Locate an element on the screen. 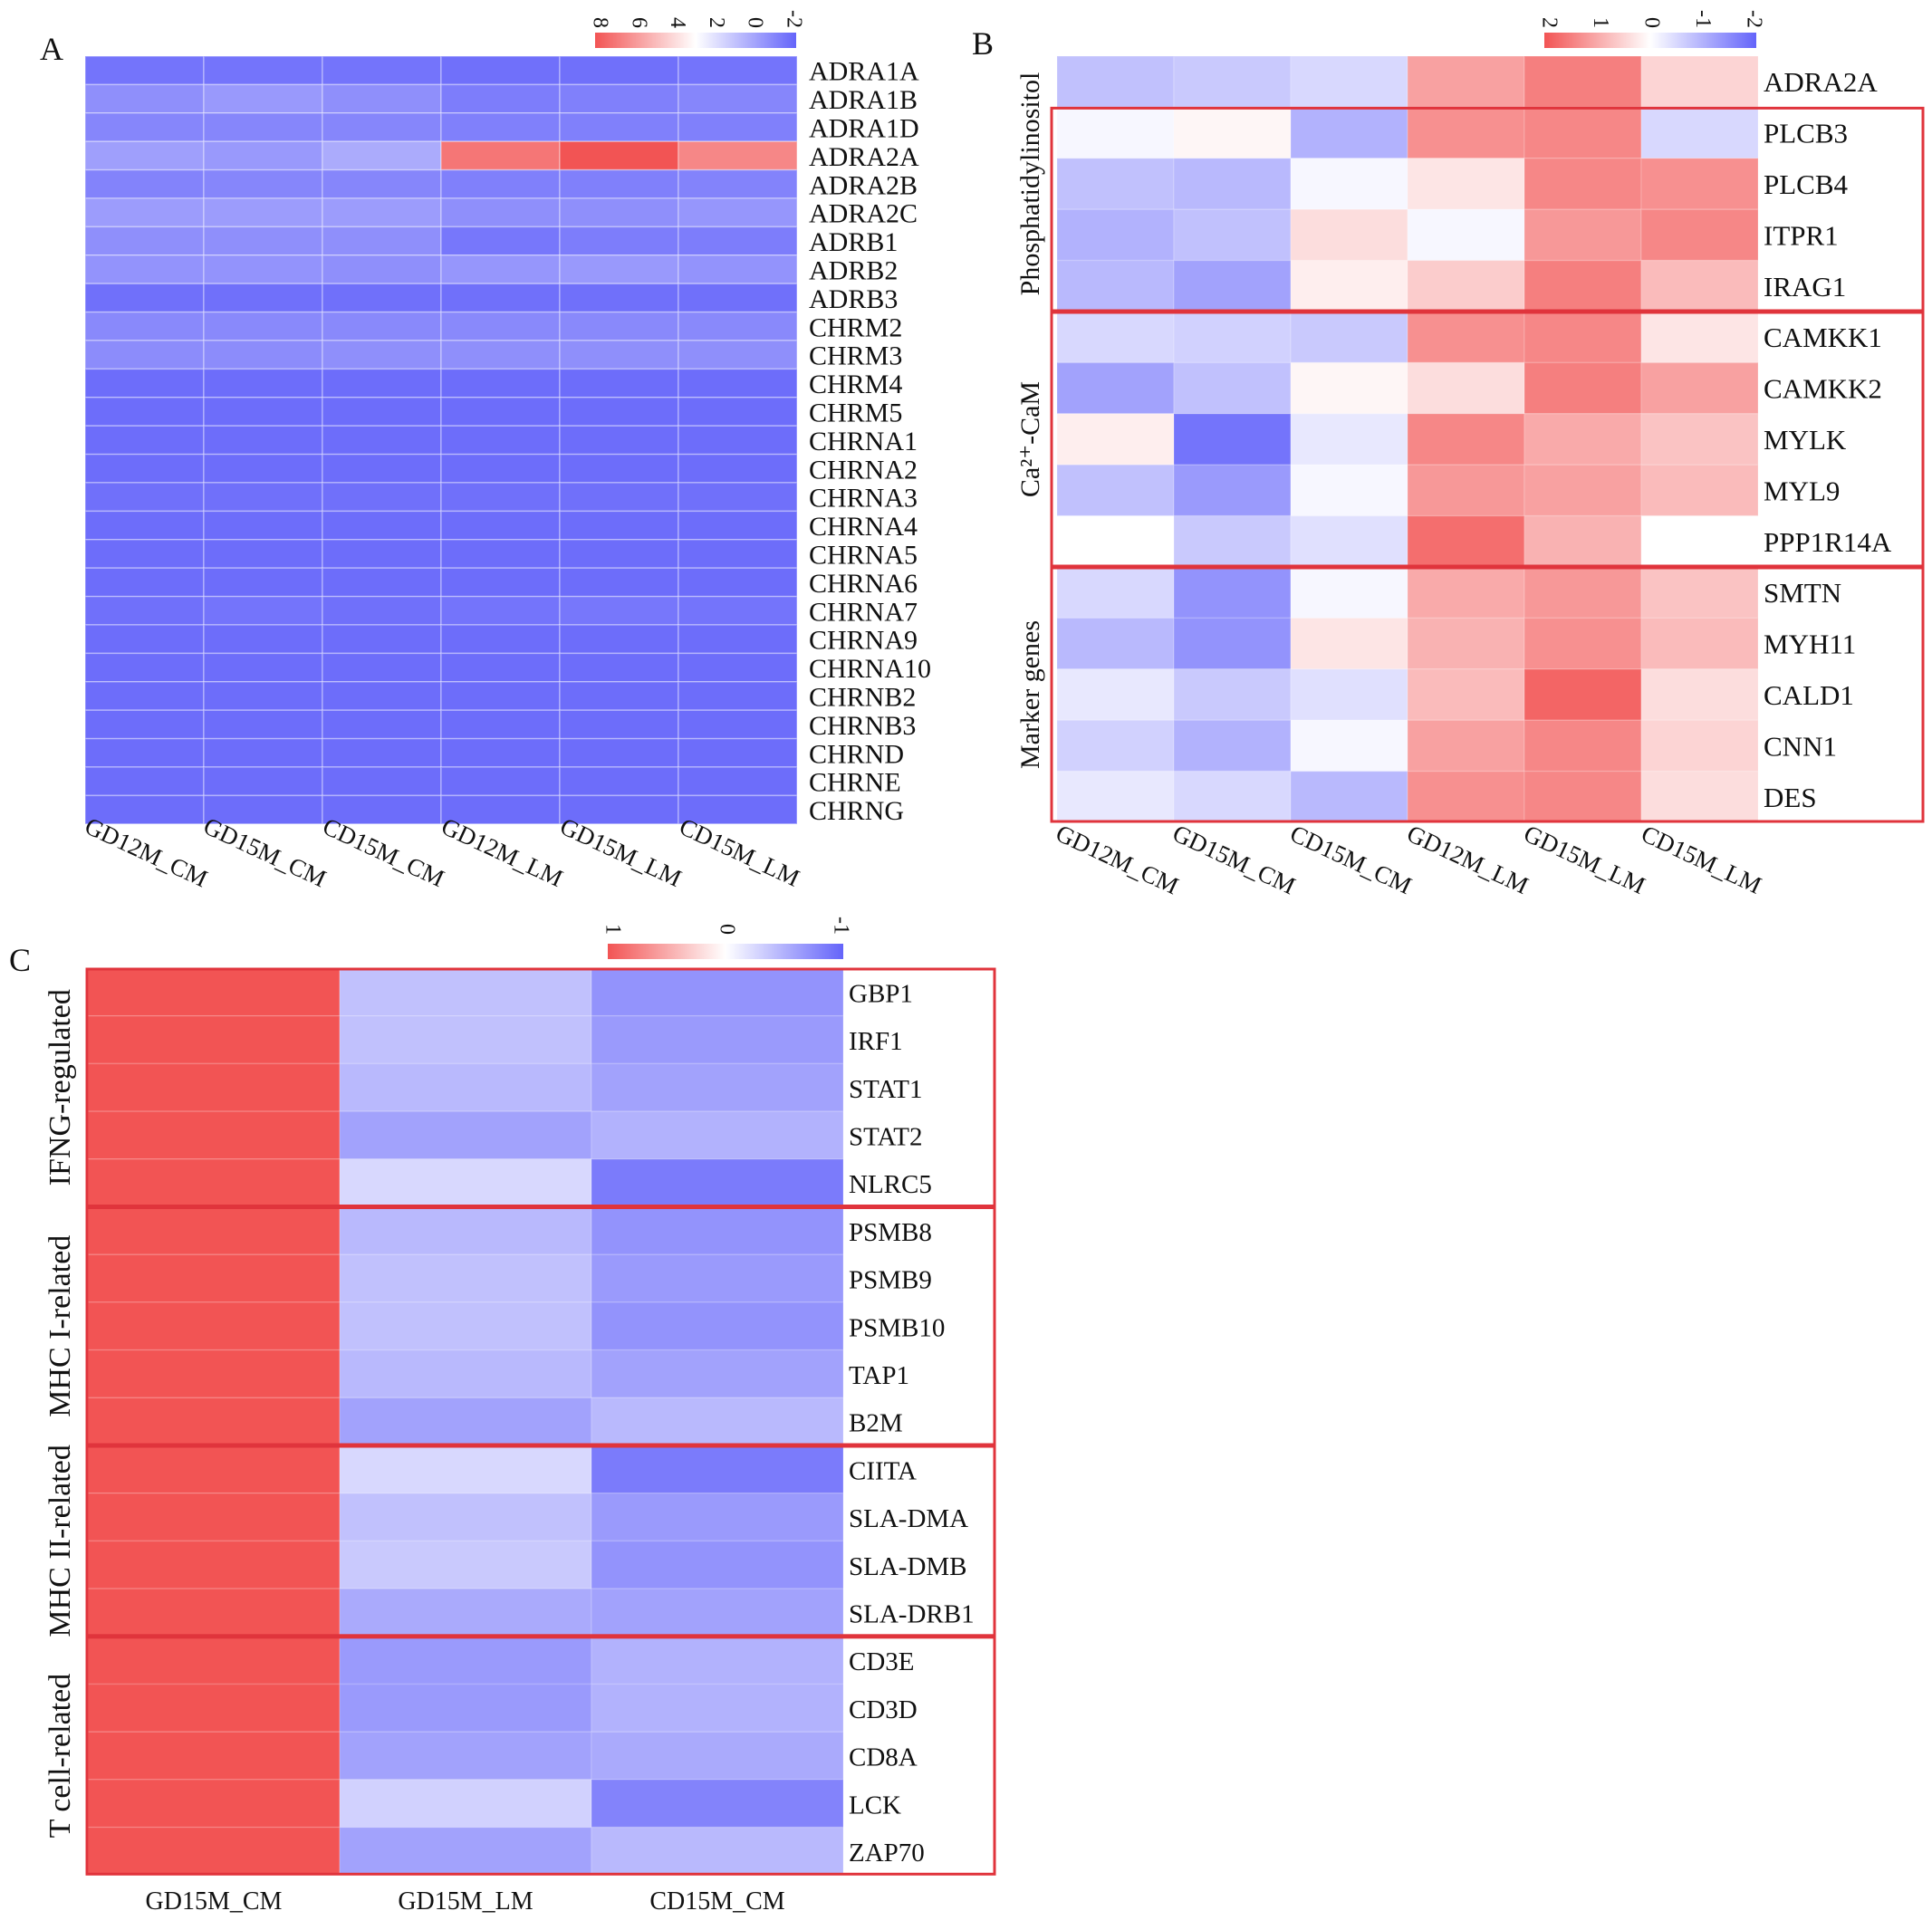 This screenshot has height=1930, width=1932. group-label: MHC II-related is located at coordinates (60, 1541).